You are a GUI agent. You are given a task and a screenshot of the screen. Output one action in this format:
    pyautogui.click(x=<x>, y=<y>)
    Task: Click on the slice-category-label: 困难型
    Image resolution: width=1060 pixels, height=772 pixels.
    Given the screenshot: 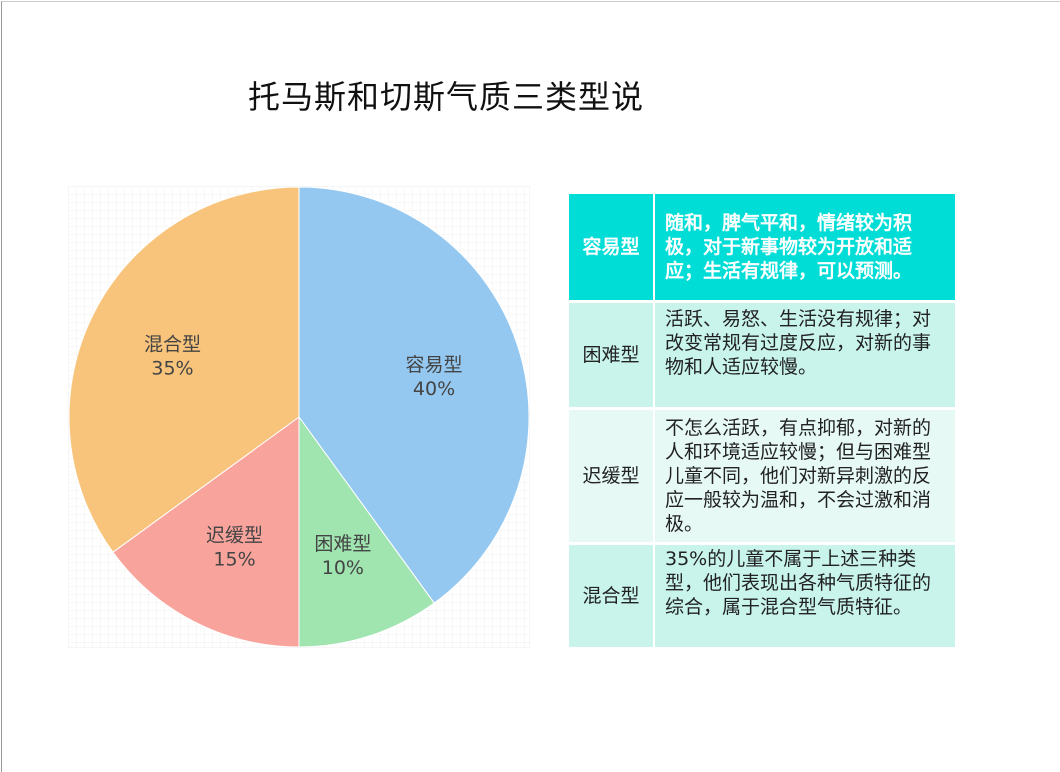 What is the action you would take?
    pyautogui.click(x=342, y=544)
    